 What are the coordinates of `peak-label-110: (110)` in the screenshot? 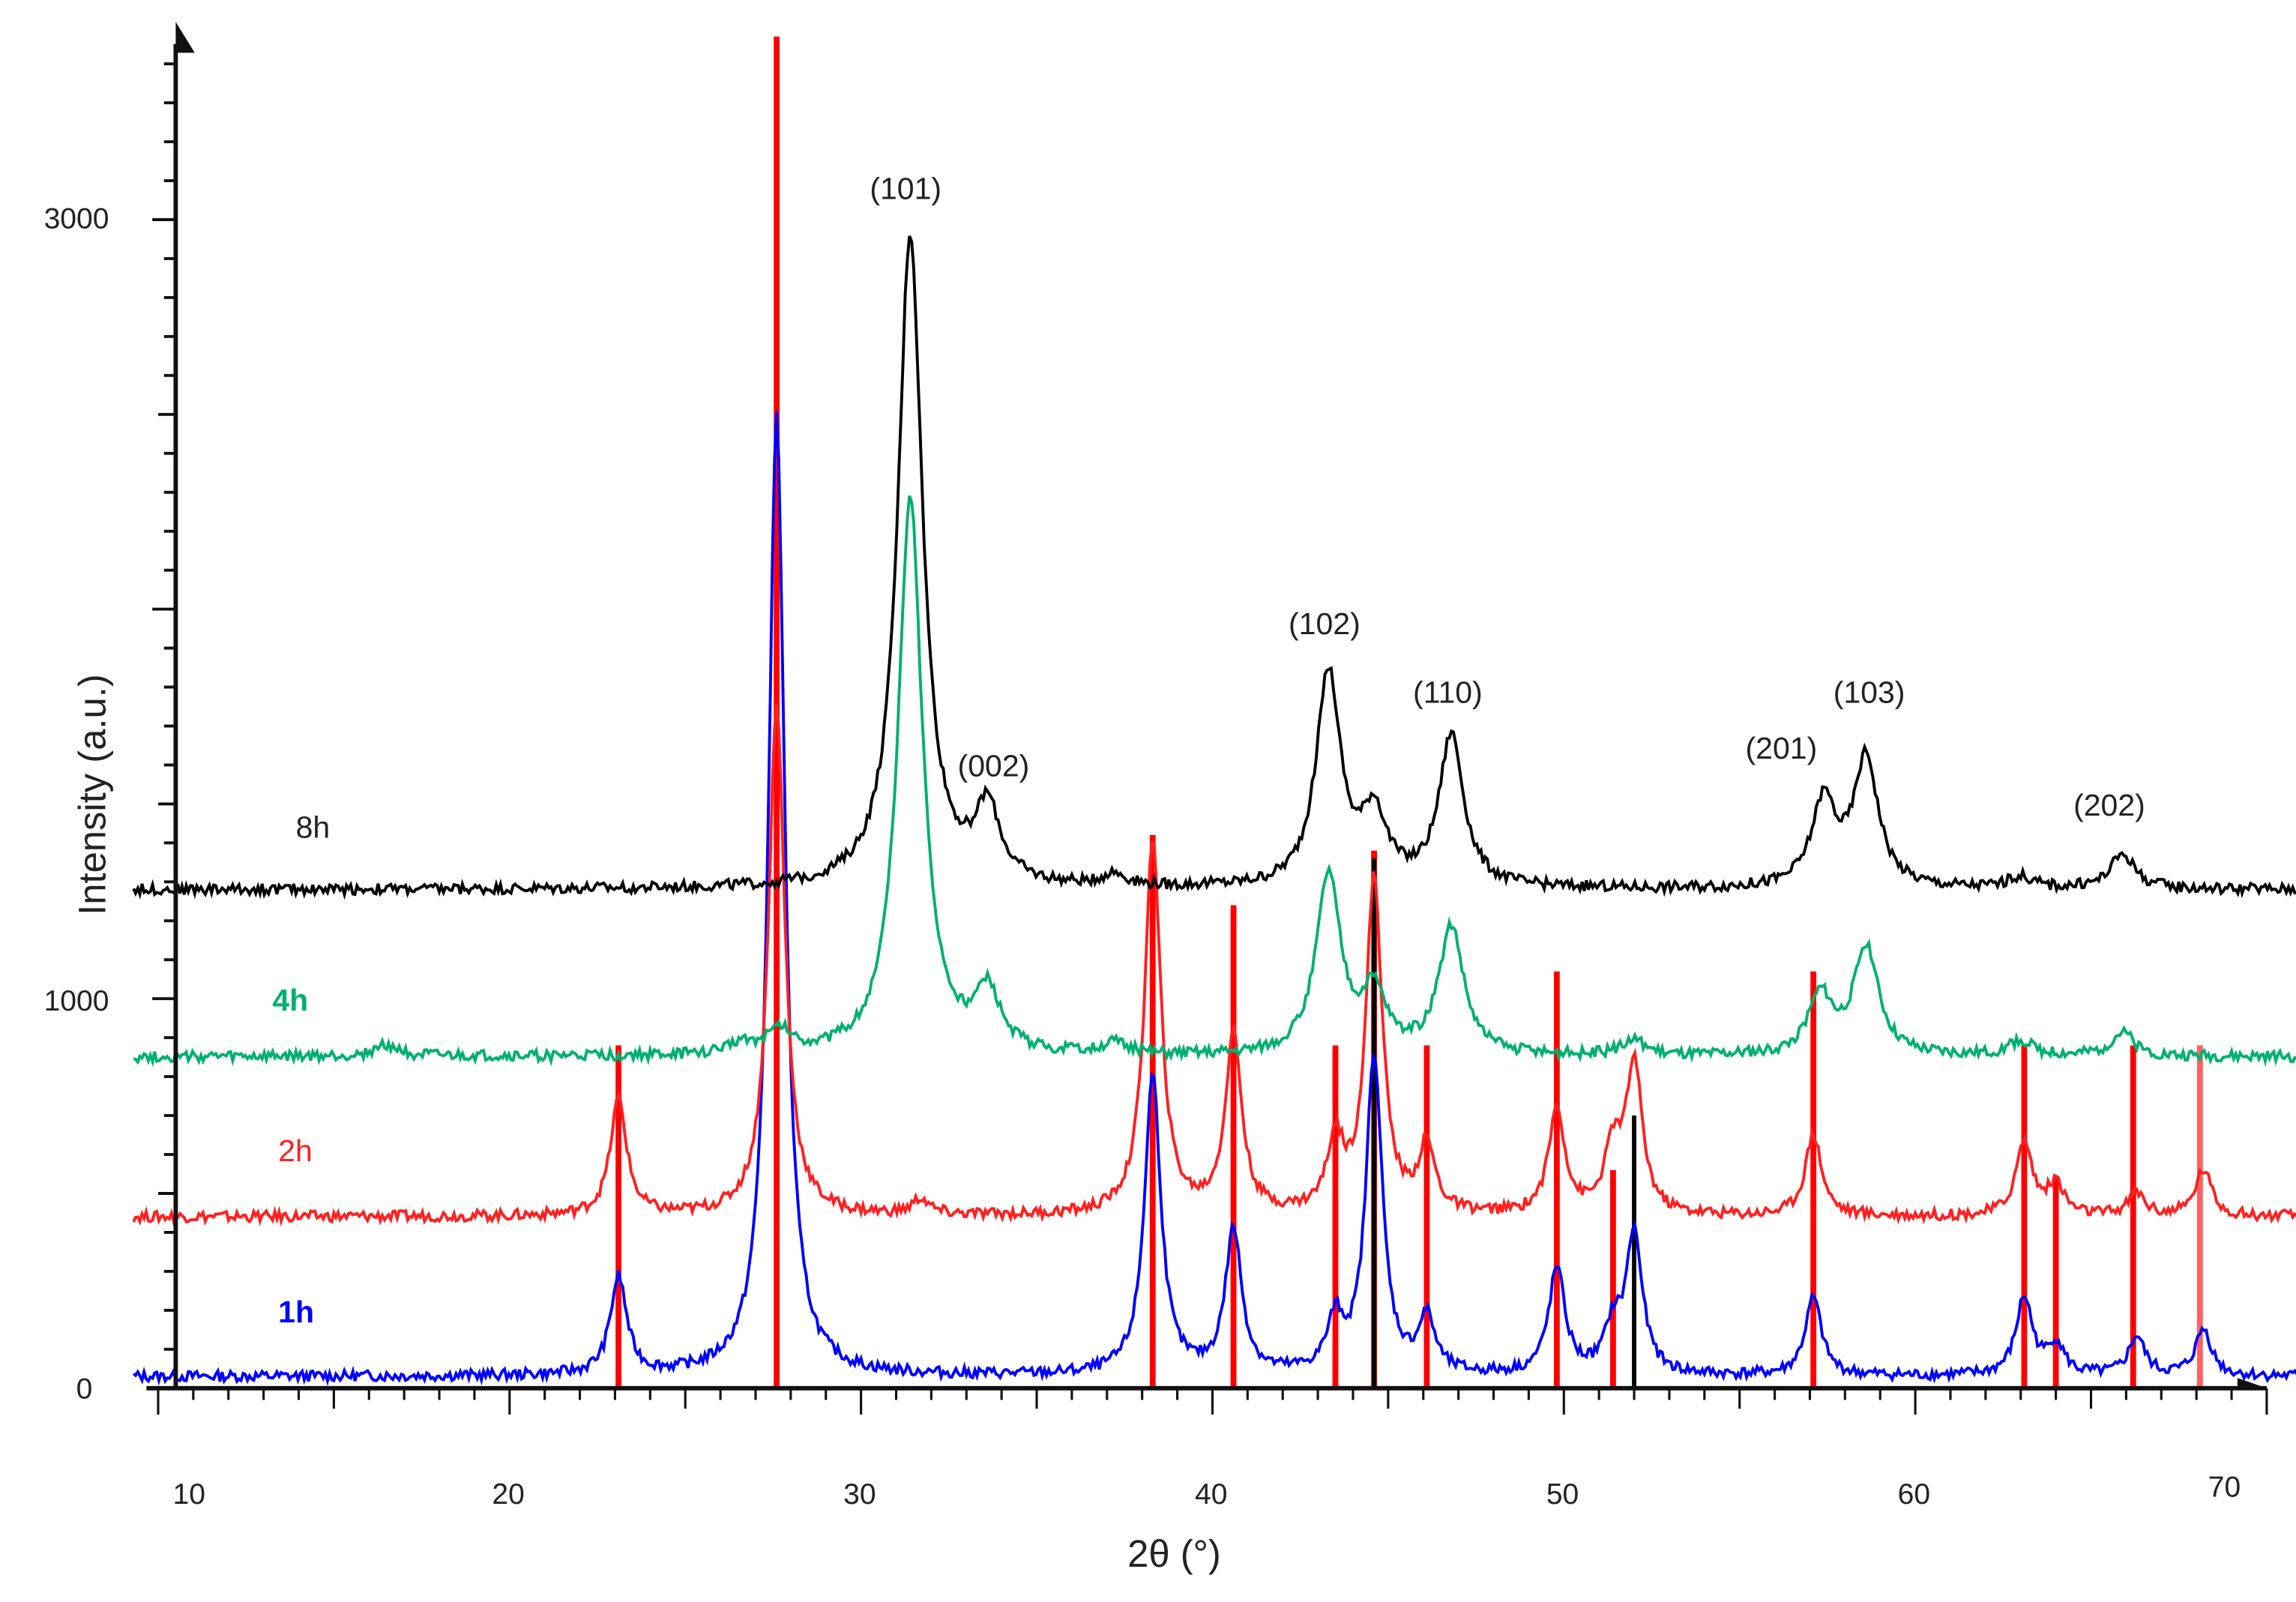 It's located at (1448, 692).